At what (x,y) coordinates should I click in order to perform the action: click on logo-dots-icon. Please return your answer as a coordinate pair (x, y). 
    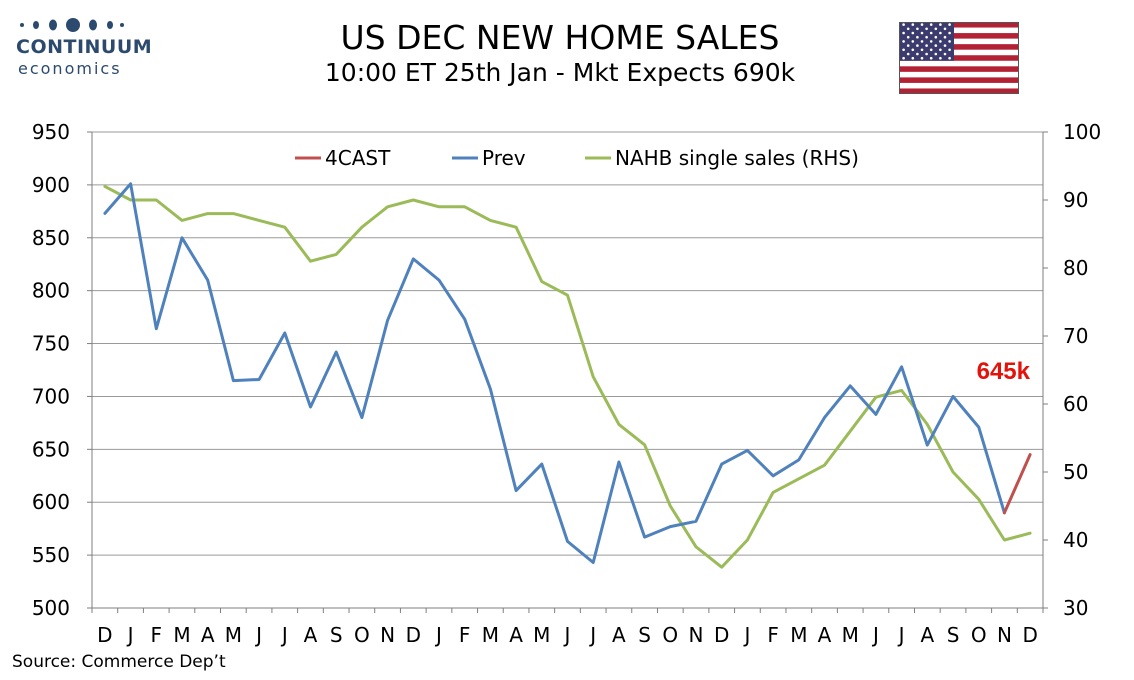
    Looking at the image, I should click on (72, 25).